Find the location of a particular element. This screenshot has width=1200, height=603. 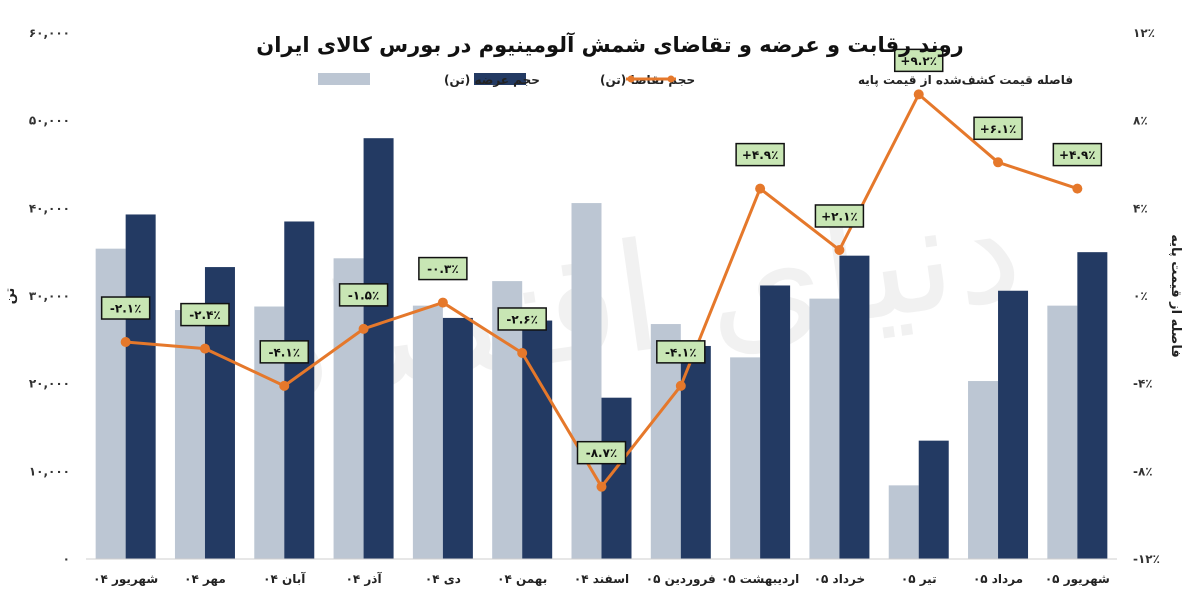

y-right-tick-1: -۸٪ is located at coordinates (1143, 471).